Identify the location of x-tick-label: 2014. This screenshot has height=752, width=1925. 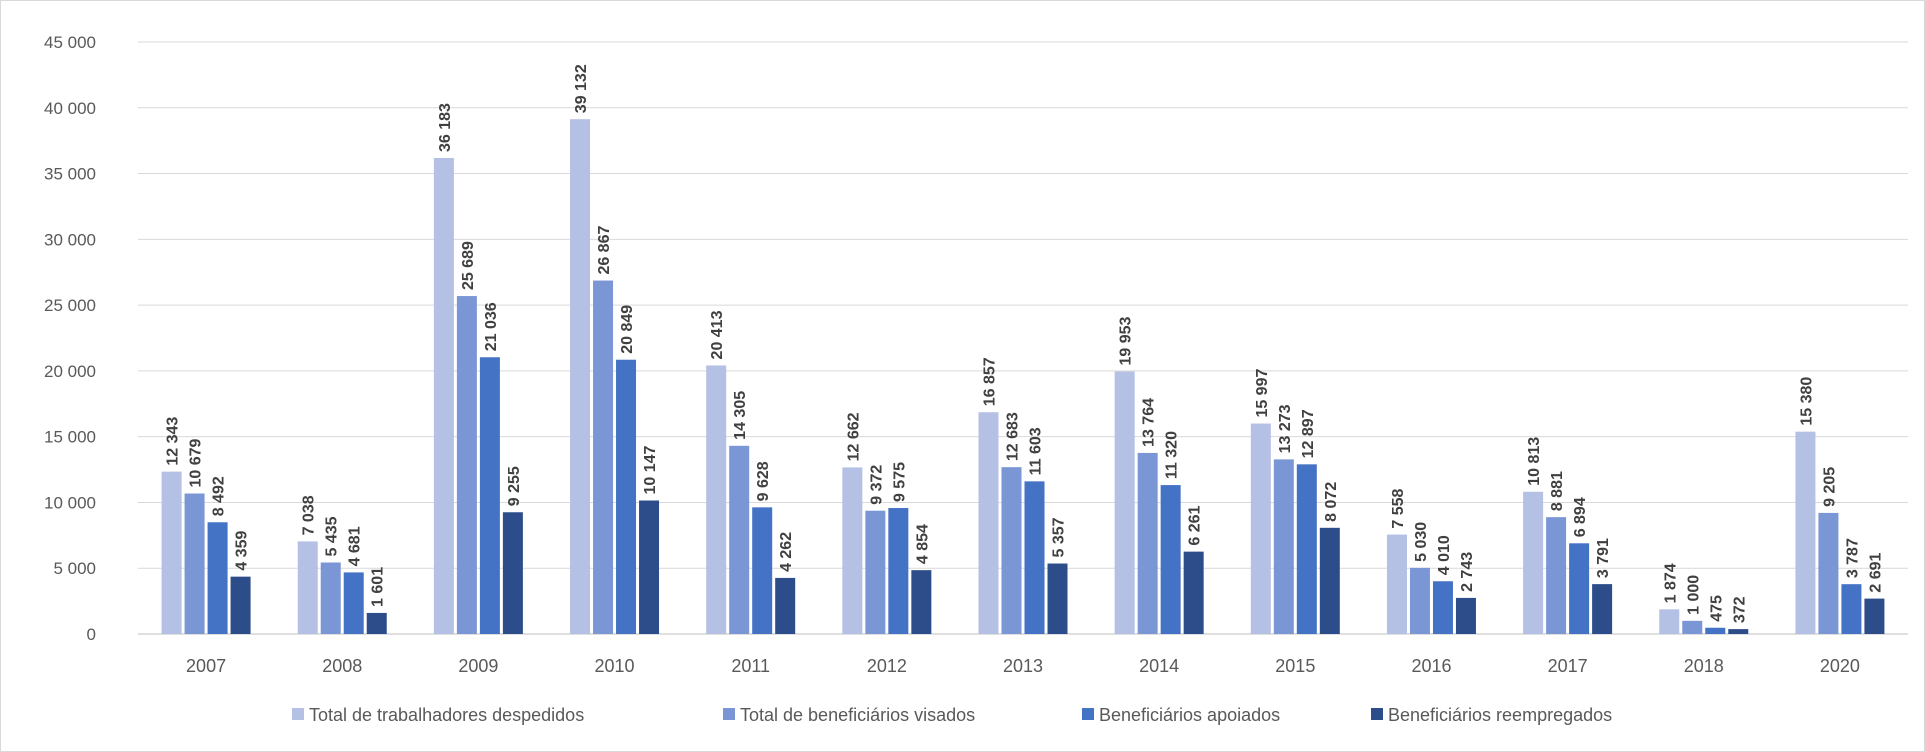
(1159, 666).